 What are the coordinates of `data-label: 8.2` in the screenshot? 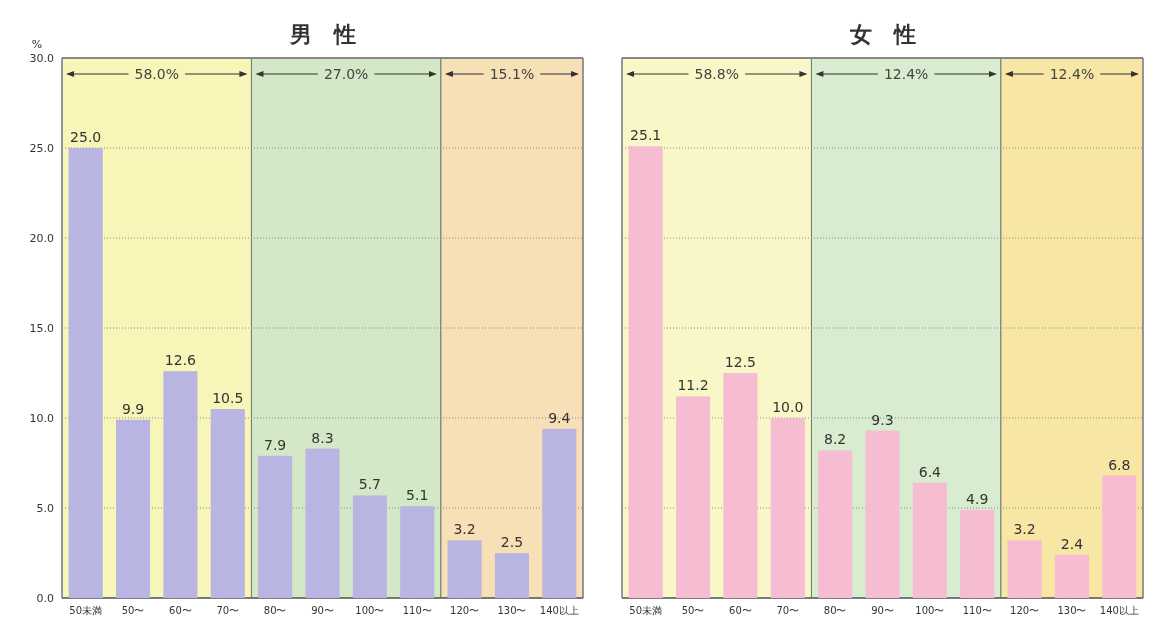 It's located at (835, 439).